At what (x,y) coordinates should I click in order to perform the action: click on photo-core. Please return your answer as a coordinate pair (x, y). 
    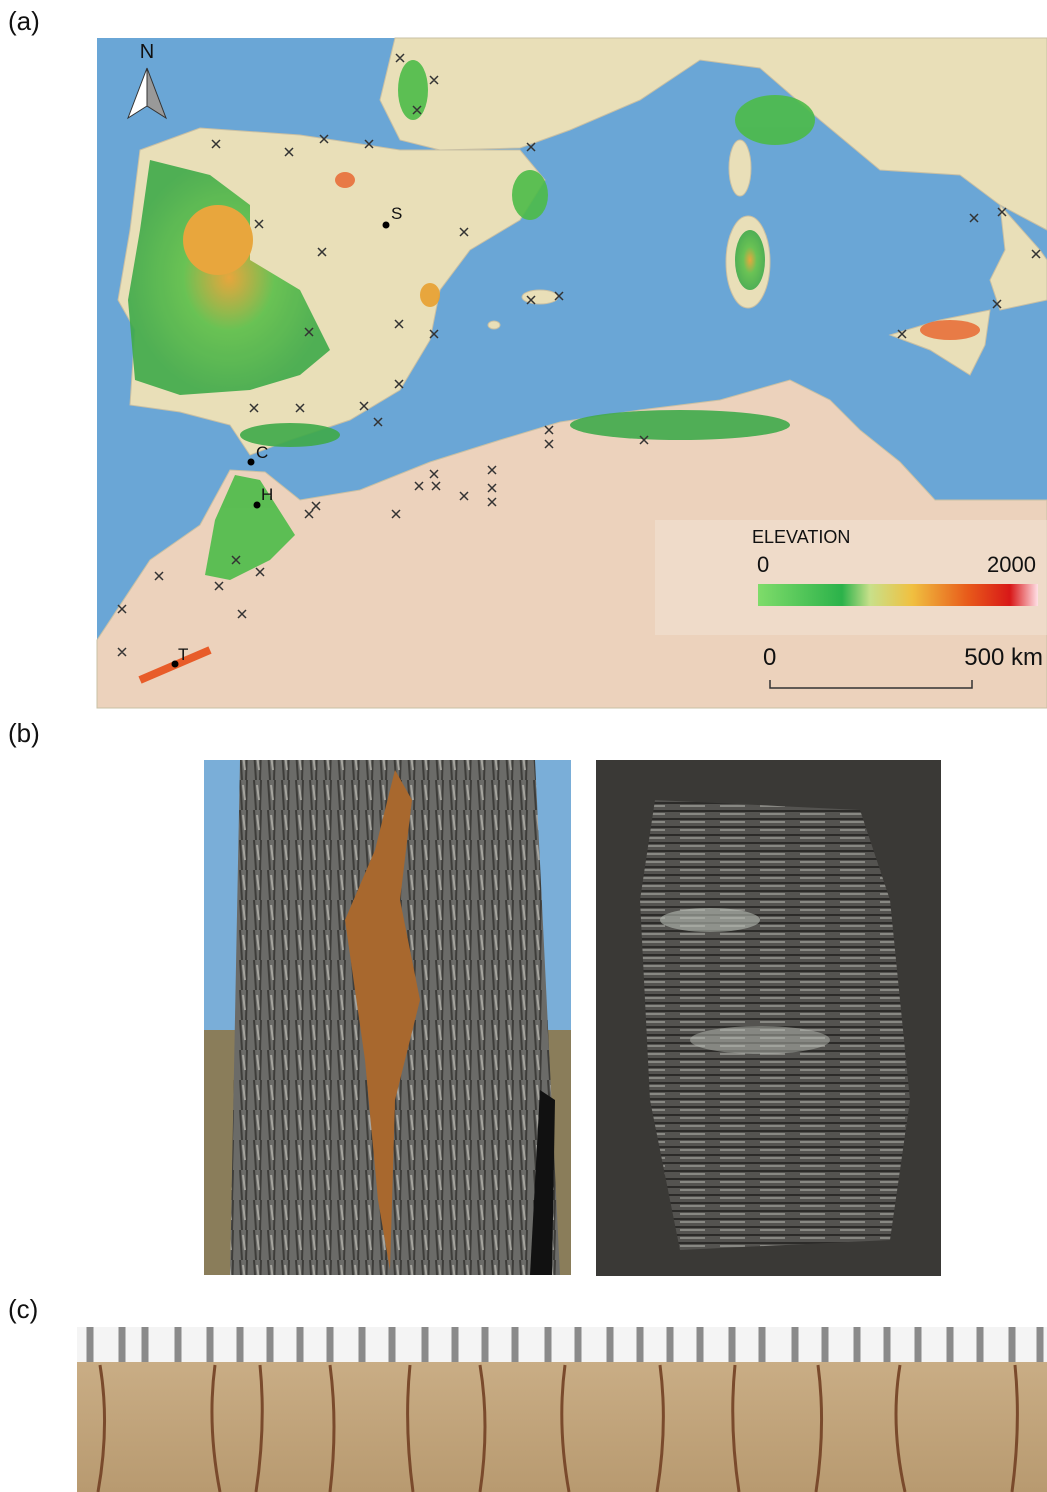
    Looking at the image, I should click on (562, 1409).